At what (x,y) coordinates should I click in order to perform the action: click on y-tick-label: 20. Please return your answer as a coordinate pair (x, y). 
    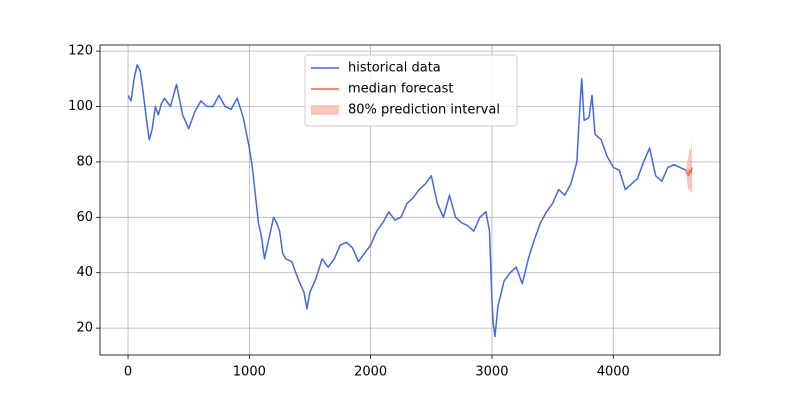
    Looking at the image, I should click on (84, 328).